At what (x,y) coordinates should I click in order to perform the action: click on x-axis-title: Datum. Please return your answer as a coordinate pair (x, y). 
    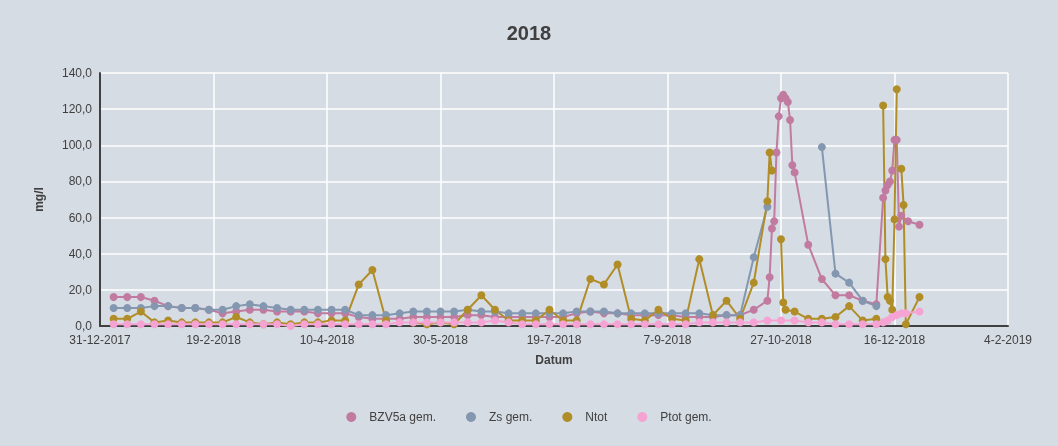
    Looking at the image, I should click on (554, 360).